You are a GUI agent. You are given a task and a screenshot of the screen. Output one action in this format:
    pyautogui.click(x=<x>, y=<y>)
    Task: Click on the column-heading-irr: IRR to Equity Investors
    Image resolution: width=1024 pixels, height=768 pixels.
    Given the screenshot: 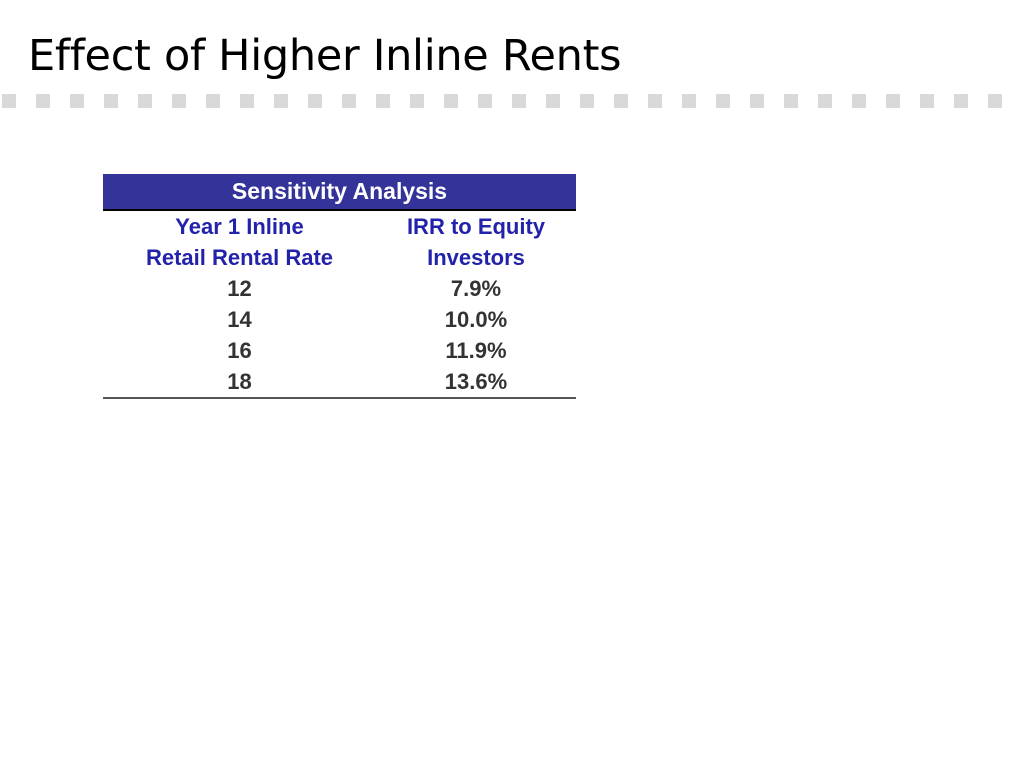 What is the action you would take?
    pyautogui.click(x=476, y=241)
    